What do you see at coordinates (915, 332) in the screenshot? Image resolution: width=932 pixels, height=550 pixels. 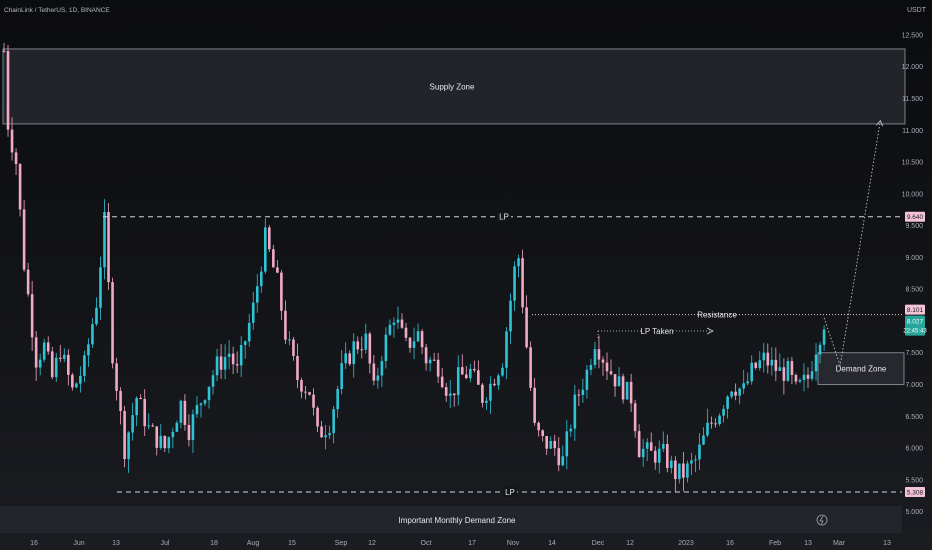 I see `countdown-label: 22:45:43` at bounding box center [915, 332].